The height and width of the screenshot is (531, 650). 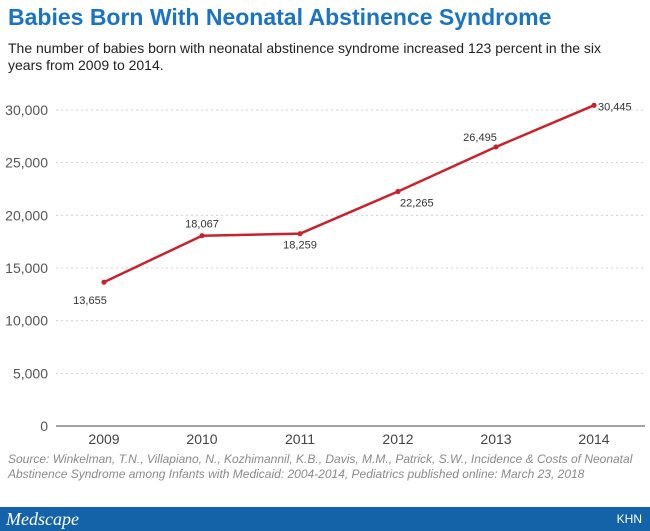 What do you see at coordinates (202, 225) in the screenshot?
I see `data-label: 18,067` at bounding box center [202, 225].